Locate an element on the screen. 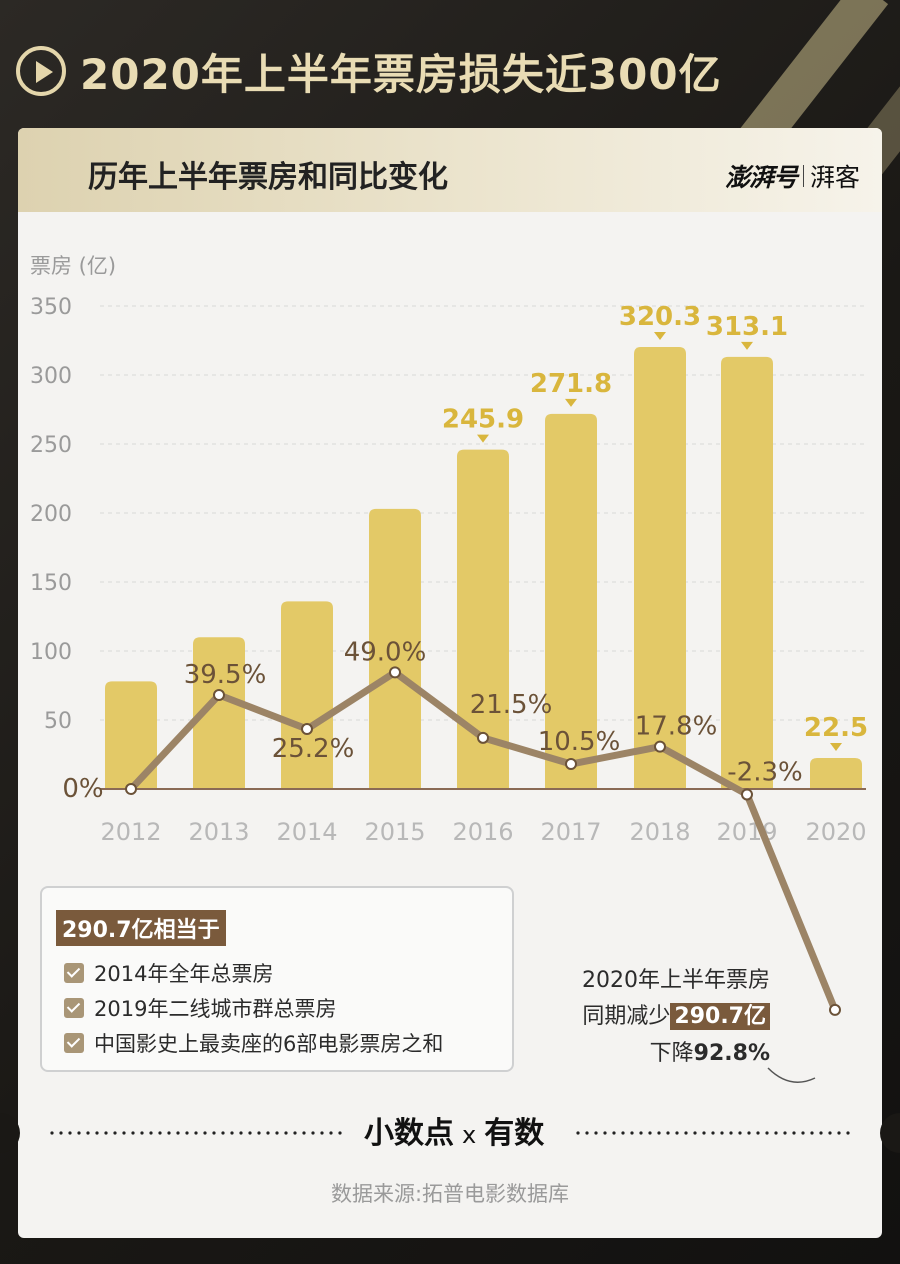 This screenshot has width=900, height=1264. value-label: 22.5 is located at coordinates (836, 728).